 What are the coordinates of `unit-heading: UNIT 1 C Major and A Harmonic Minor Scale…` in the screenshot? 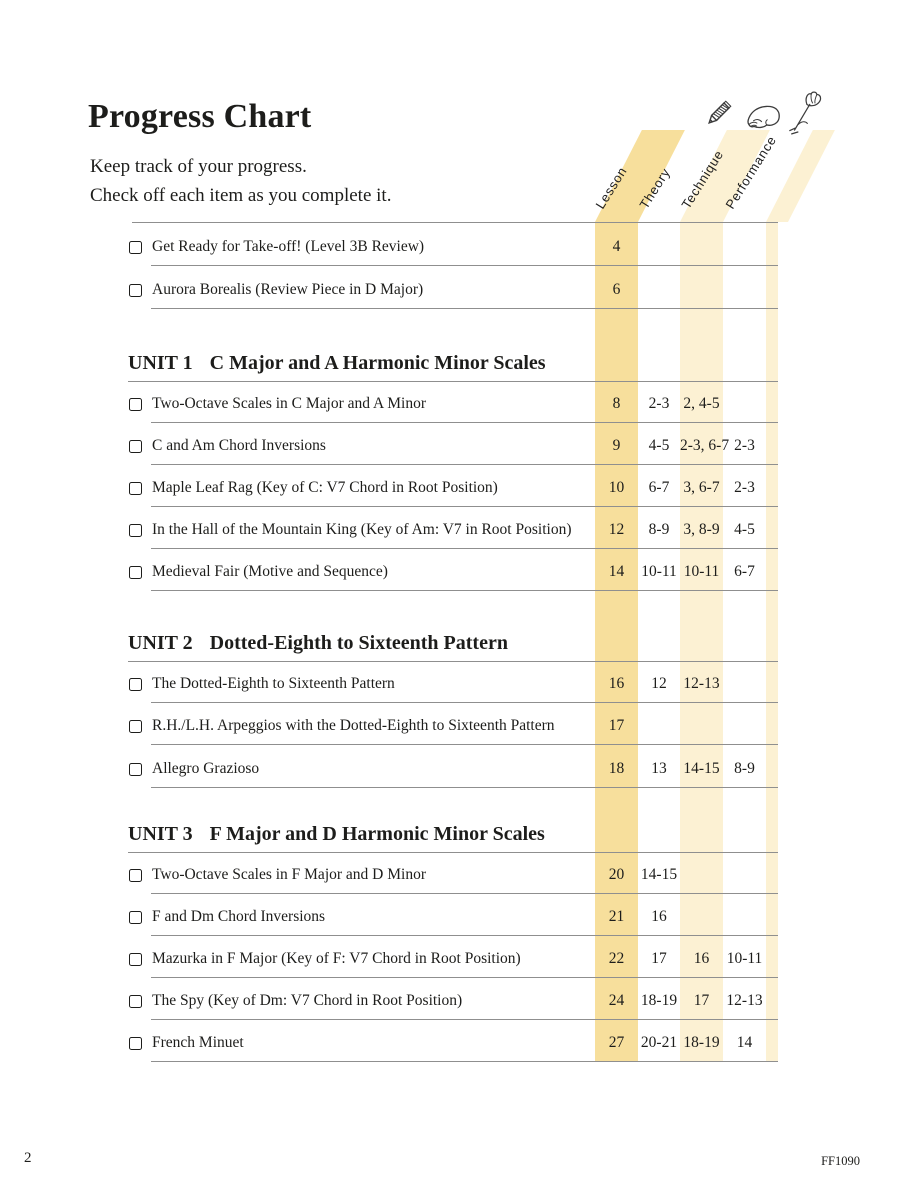 It's located at (453, 362).